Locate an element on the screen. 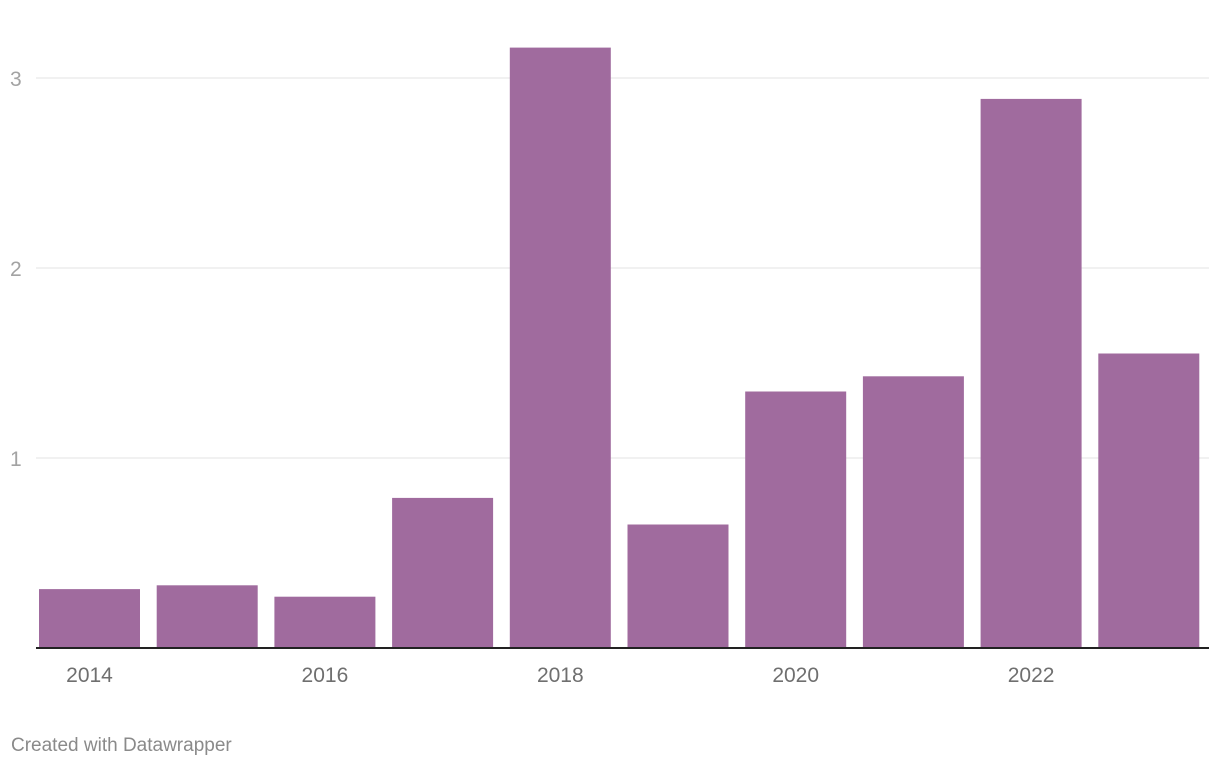 This screenshot has width=1220, height=770. bar-2016 is located at coordinates (325, 622).